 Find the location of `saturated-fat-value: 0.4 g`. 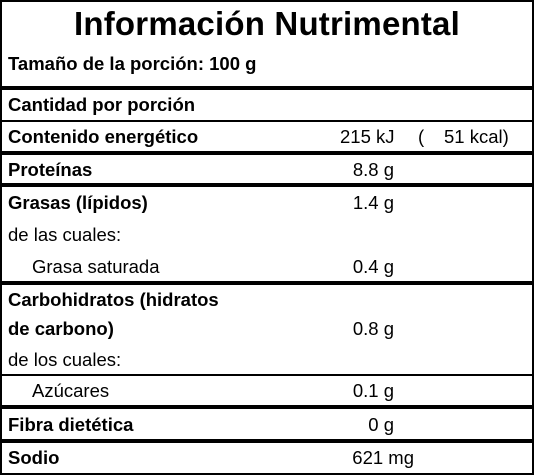

saturated-fat-value: 0.4 g is located at coordinates (373, 266).